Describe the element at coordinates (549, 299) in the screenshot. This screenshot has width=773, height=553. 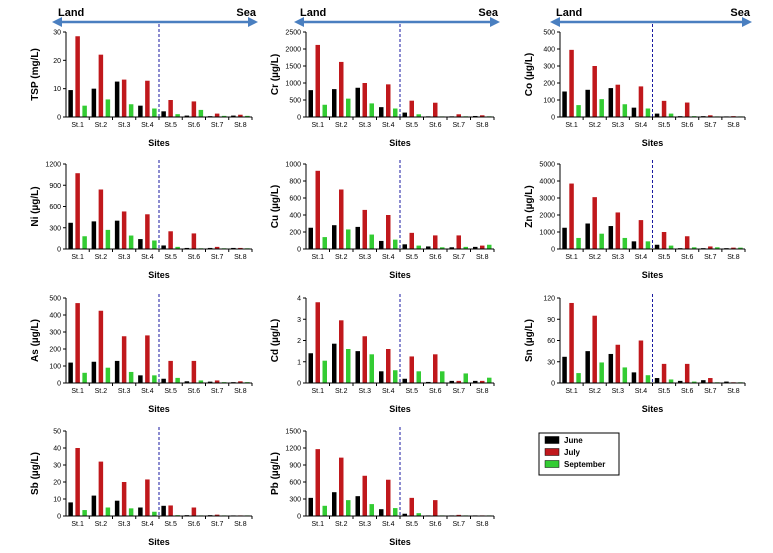
I see `y-tick-label: 120` at that location.